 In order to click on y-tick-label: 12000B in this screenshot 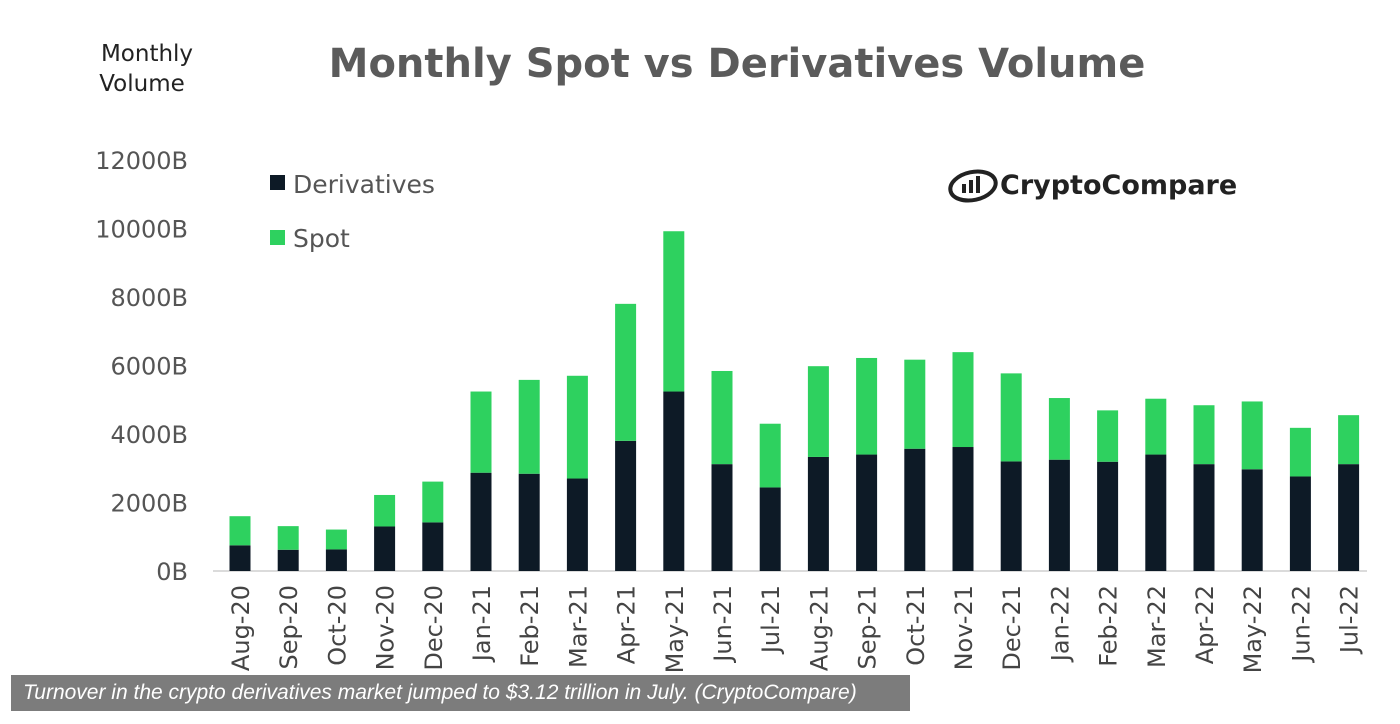, I will do `click(141, 161)`.